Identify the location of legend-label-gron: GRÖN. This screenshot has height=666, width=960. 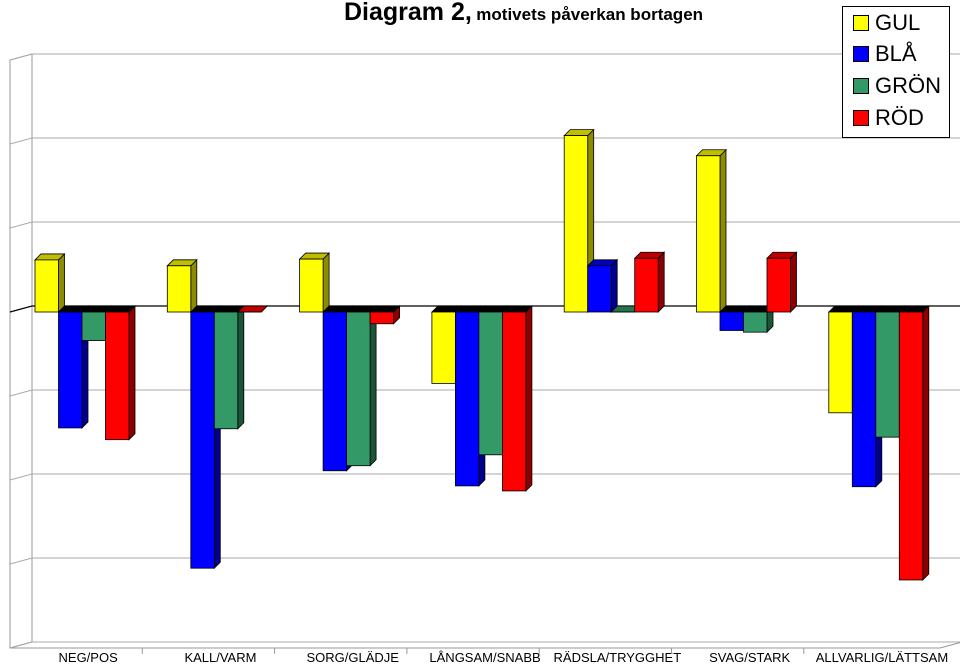
(908, 85).